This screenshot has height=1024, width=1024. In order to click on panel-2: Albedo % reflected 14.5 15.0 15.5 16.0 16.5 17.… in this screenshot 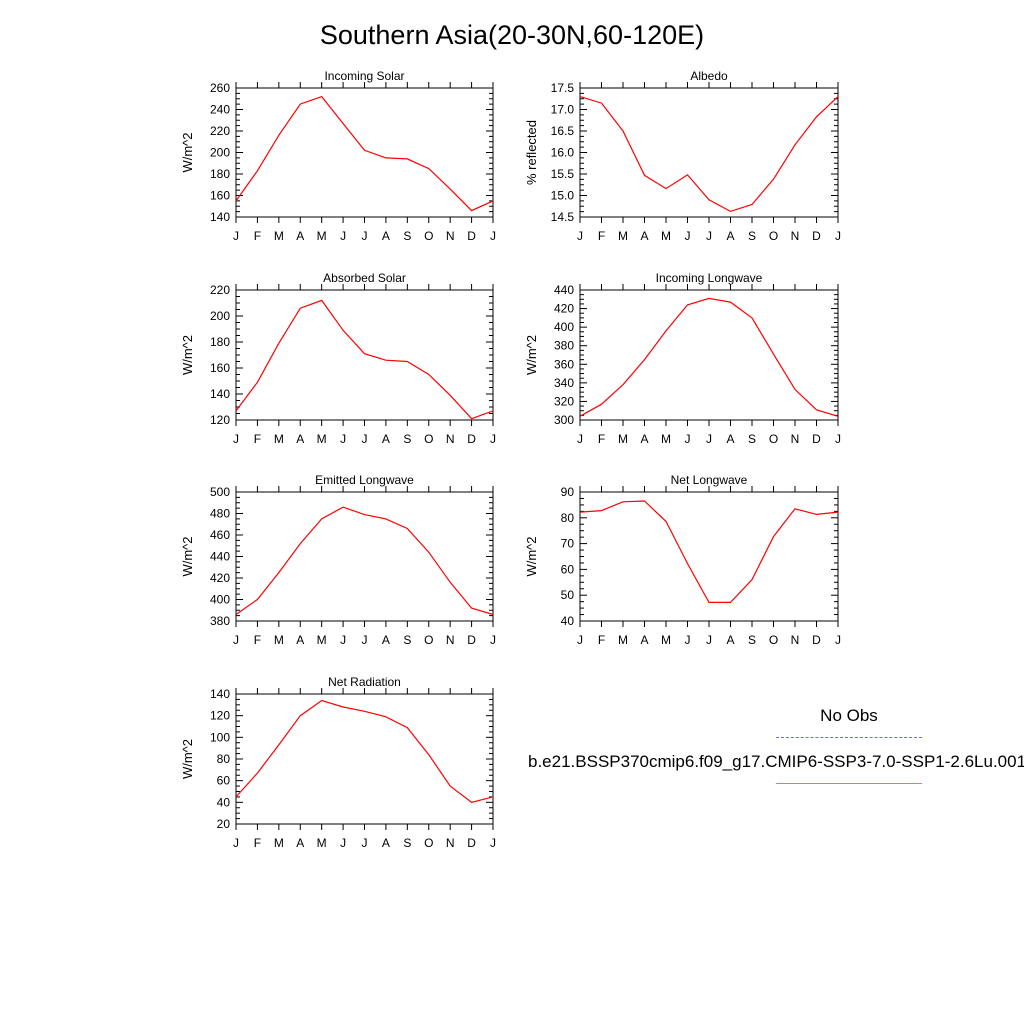, I will do `click(682, 156)`.